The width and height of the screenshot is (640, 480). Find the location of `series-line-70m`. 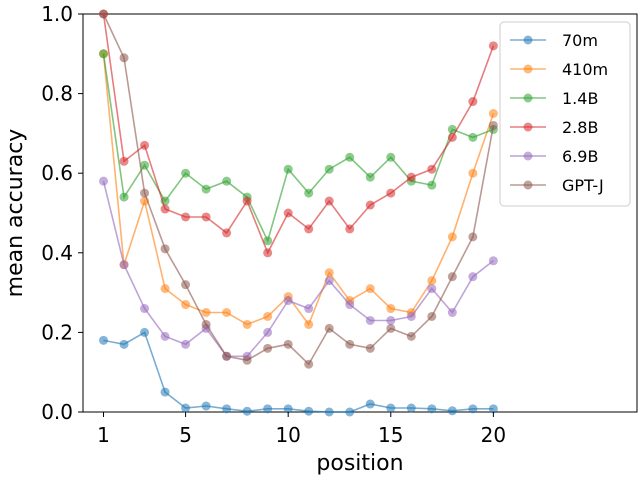

series-line-70m is located at coordinates (298, 372).